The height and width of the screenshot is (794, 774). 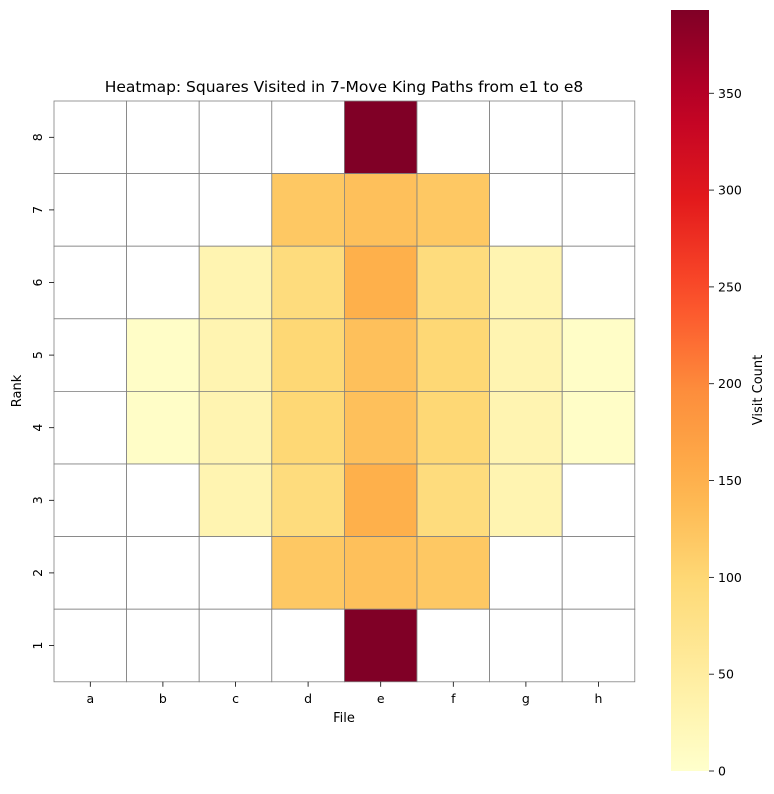 I want to click on heatmap-cell-f4, so click(x=453, y=427).